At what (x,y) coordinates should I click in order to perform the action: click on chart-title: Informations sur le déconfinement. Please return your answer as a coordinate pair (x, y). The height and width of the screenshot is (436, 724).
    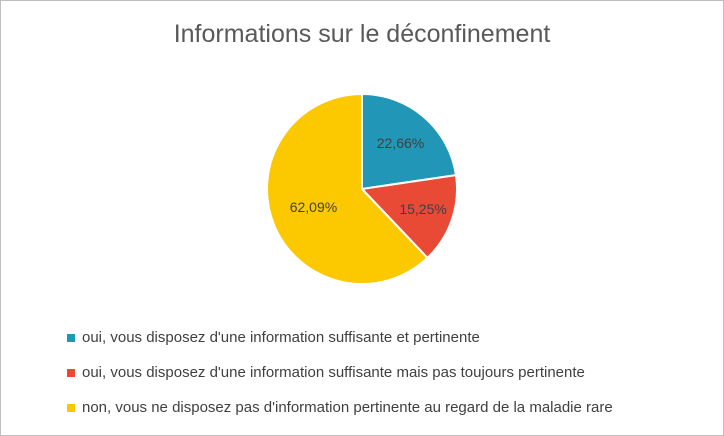
    Looking at the image, I should click on (362, 34).